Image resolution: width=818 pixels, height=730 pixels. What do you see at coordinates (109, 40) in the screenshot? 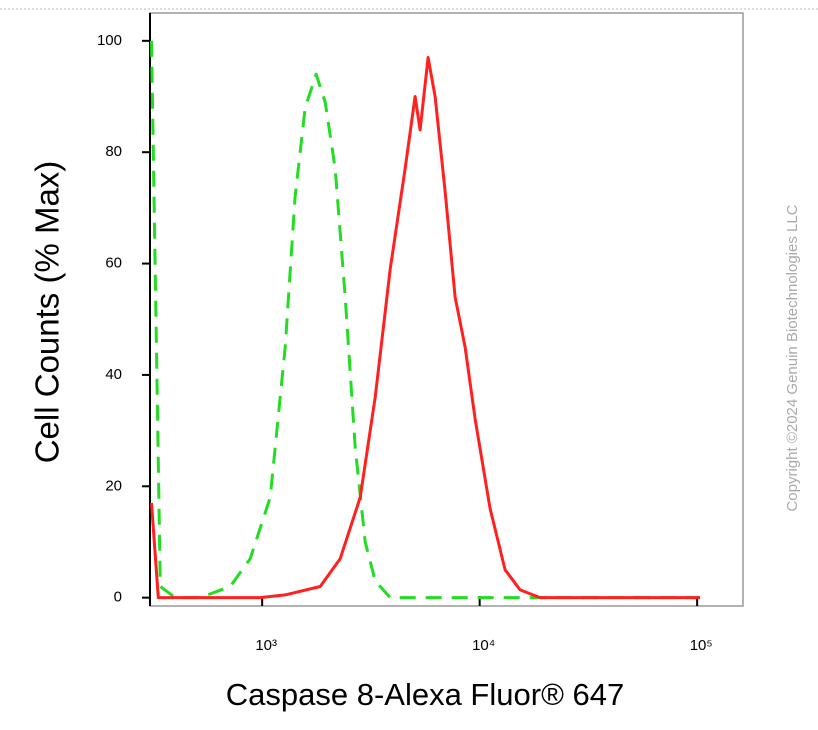
I see `y-tick-label: 100` at bounding box center [109, 40].